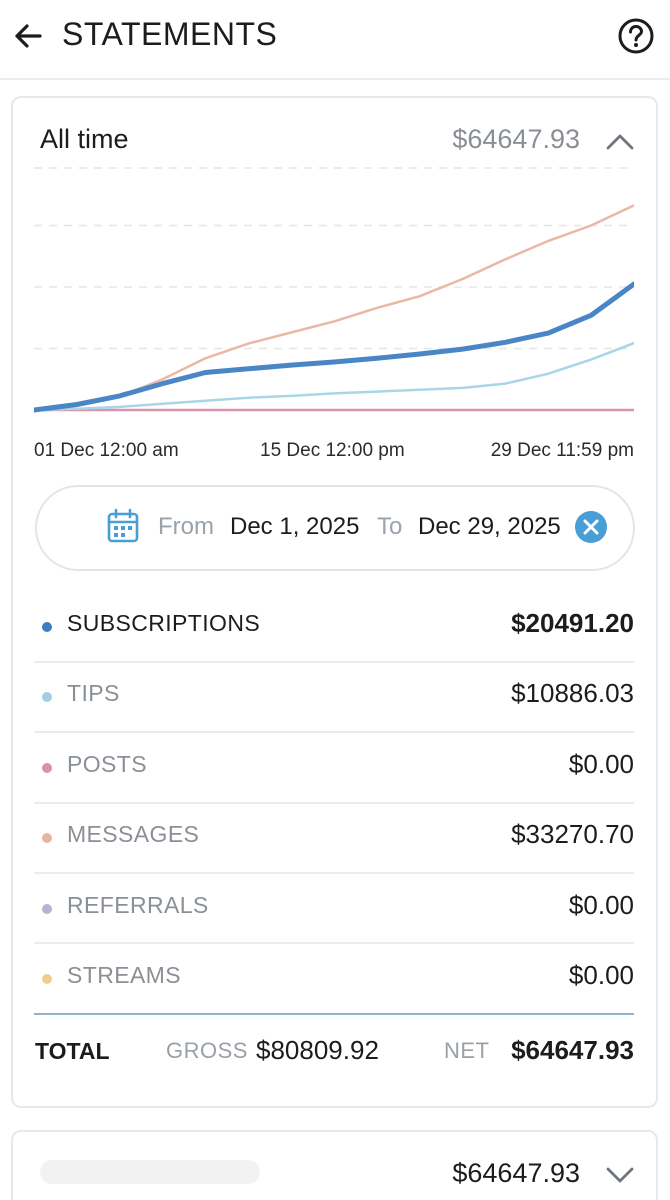 The width and height of the screenshot is (670, 1200). What do you see at coordinates (572, 834) in the screenshot?
I see `category-value: $33270.70` at bounding box center [572, 834].